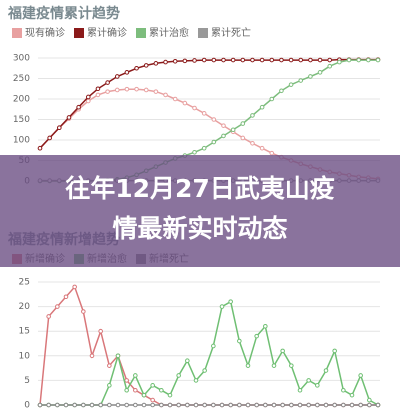  I want to click on y-tick-label: 300, so click(21, 59).